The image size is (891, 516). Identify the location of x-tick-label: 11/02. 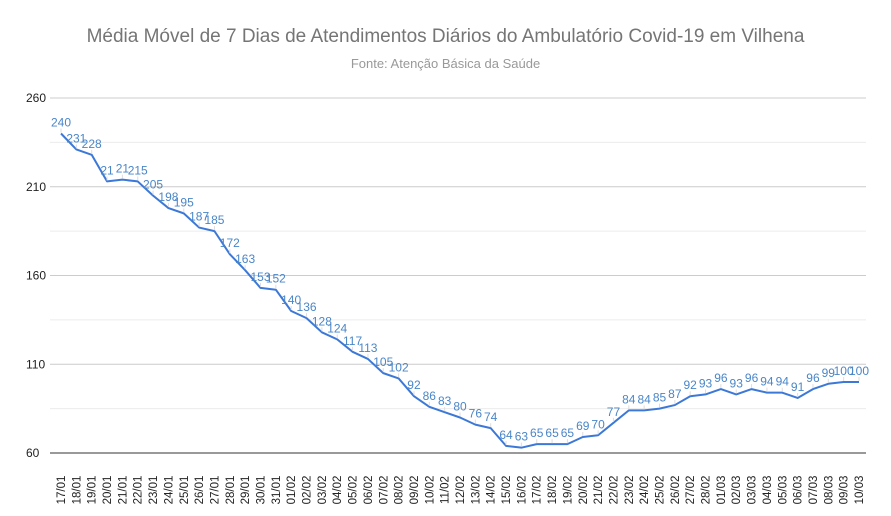
(446, 490).